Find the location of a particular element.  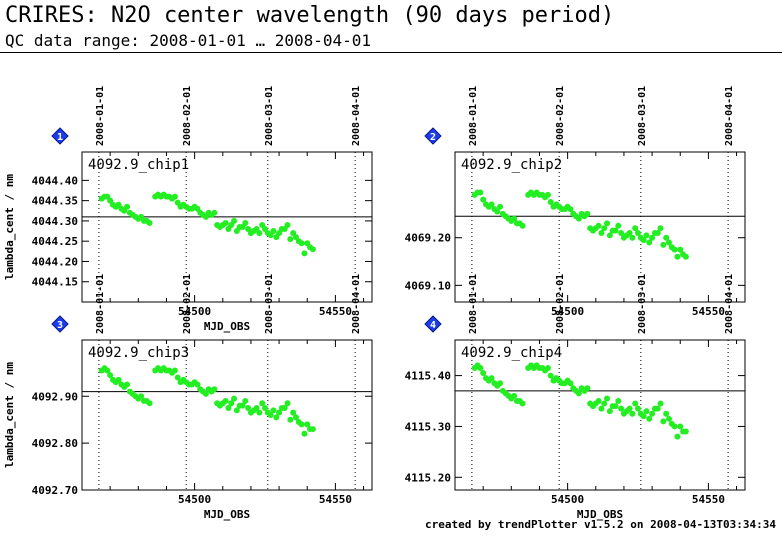

panel1-y-tick-label: 4044.15 is located at coordinates (55, 282).